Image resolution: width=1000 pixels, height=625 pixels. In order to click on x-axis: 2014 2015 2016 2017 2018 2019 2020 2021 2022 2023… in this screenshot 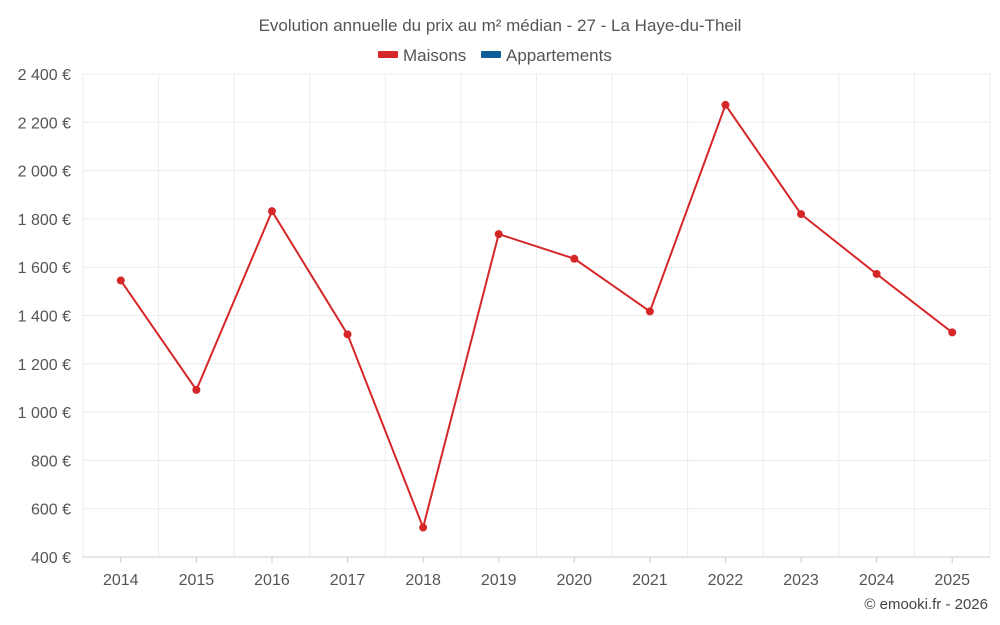, I will do `click(536, 572)`.